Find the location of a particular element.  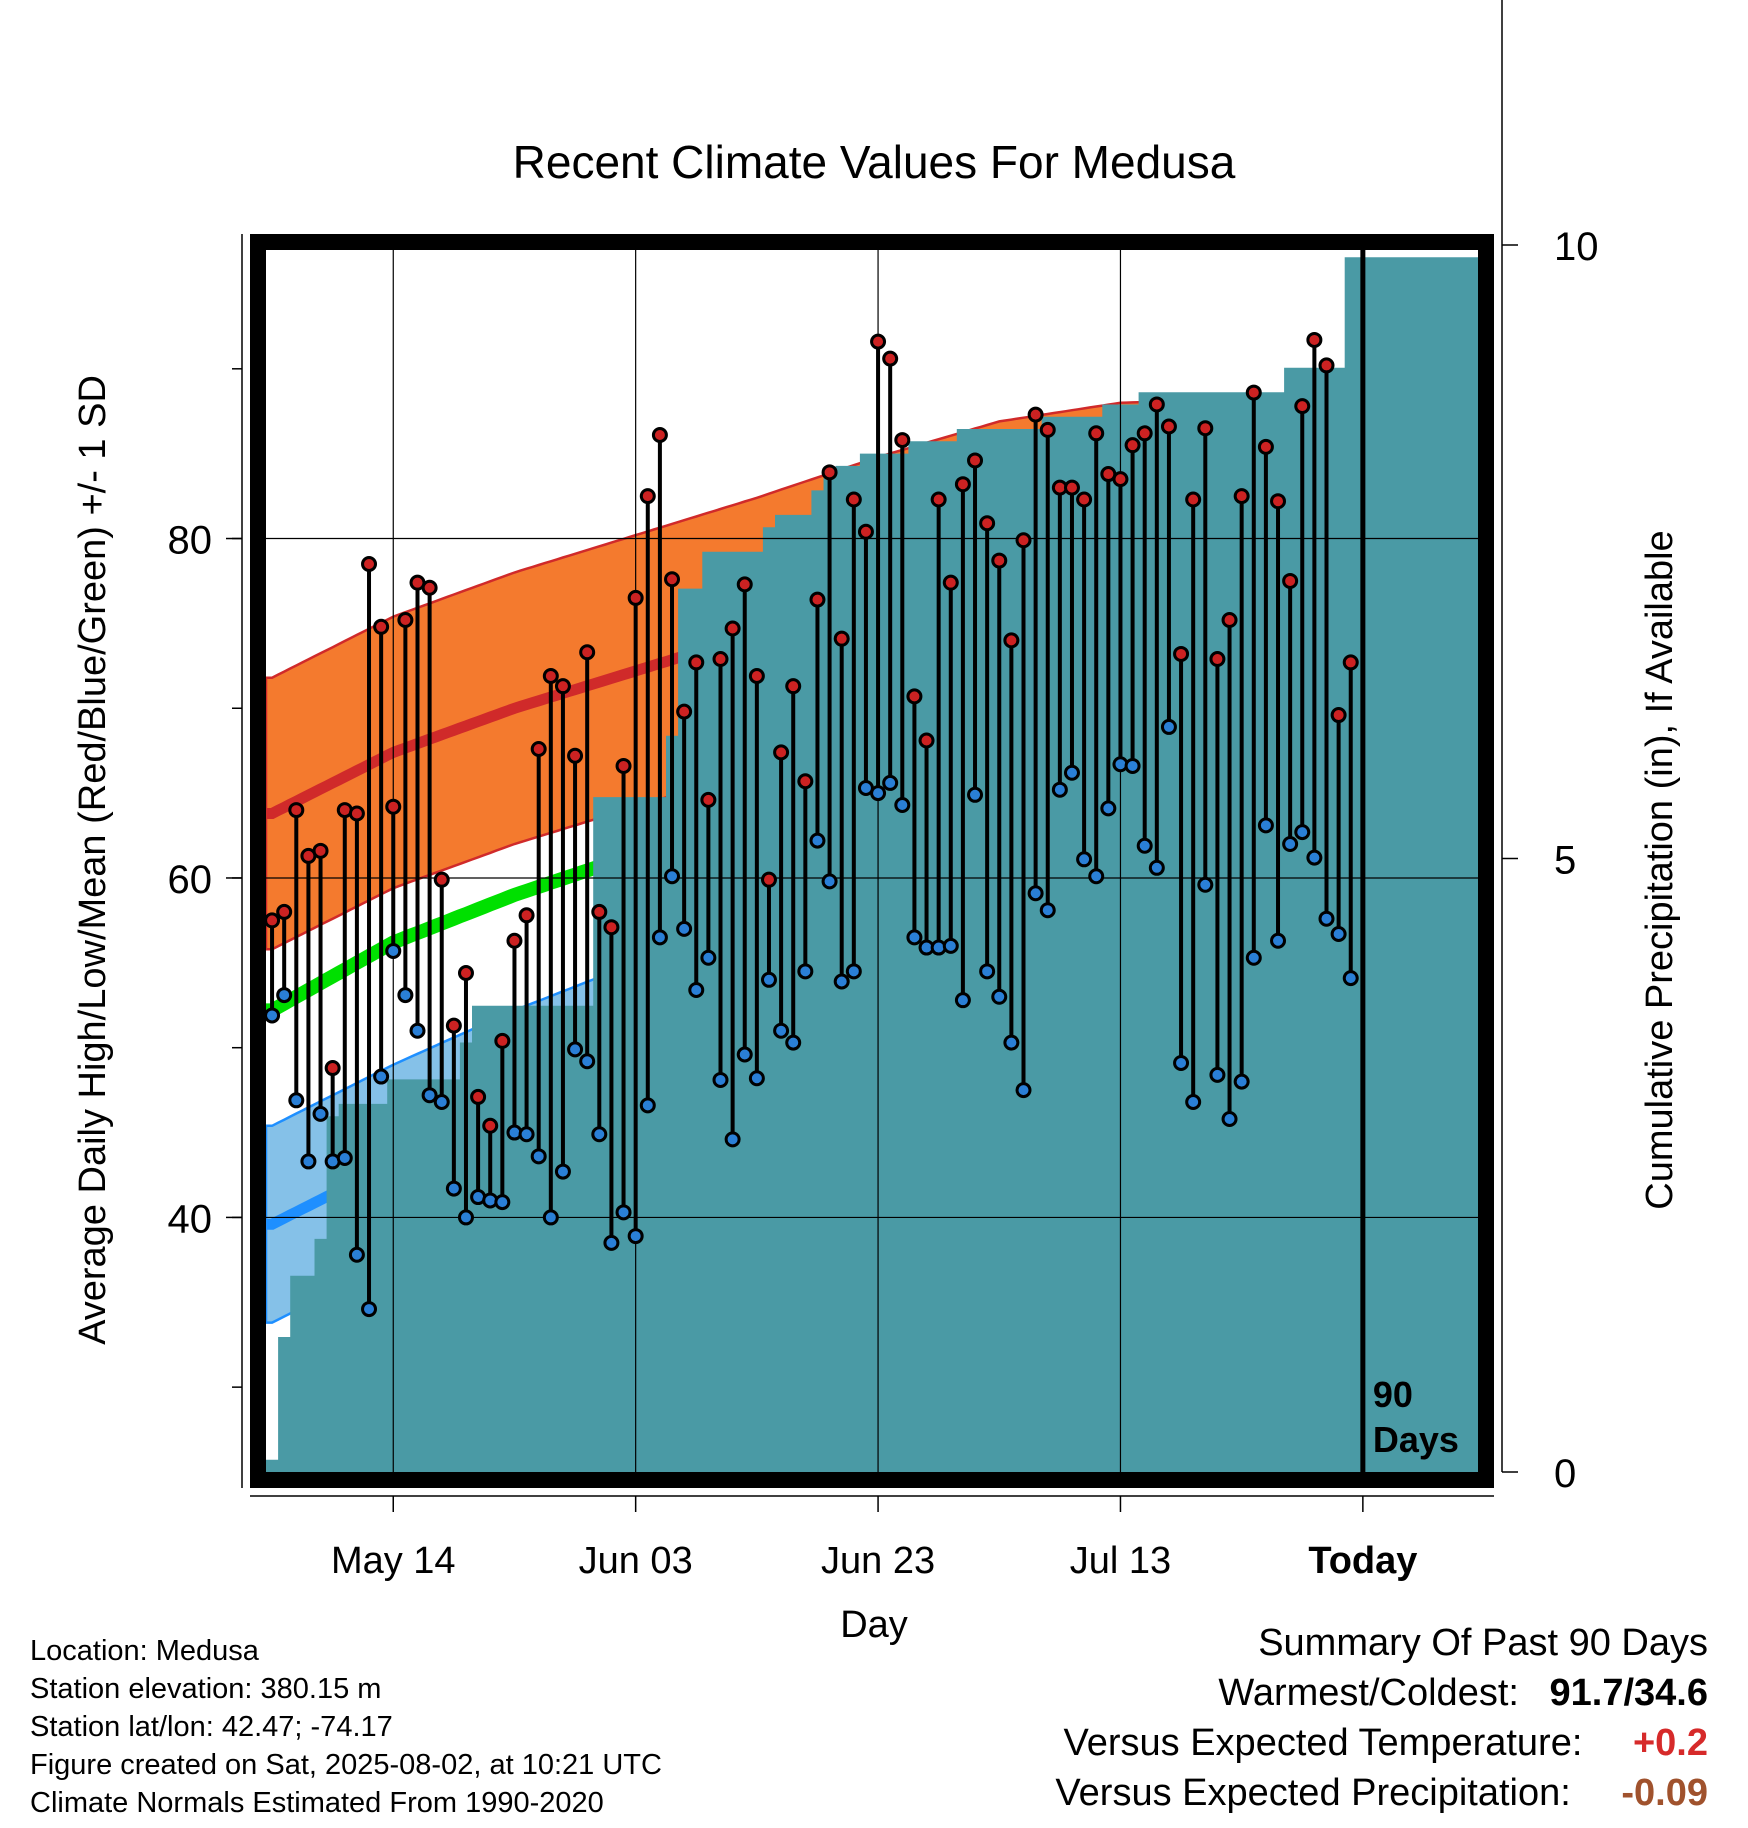

y2-tick-label: 10 is located at coordinates (1576, 247).